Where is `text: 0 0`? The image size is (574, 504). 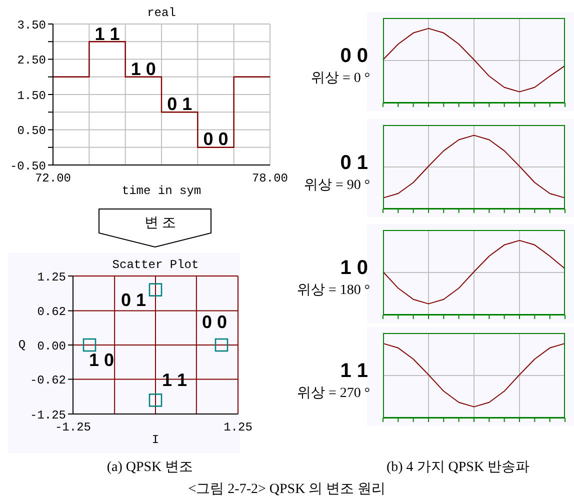
text: 0 0 is located at coordinates (354, 56).